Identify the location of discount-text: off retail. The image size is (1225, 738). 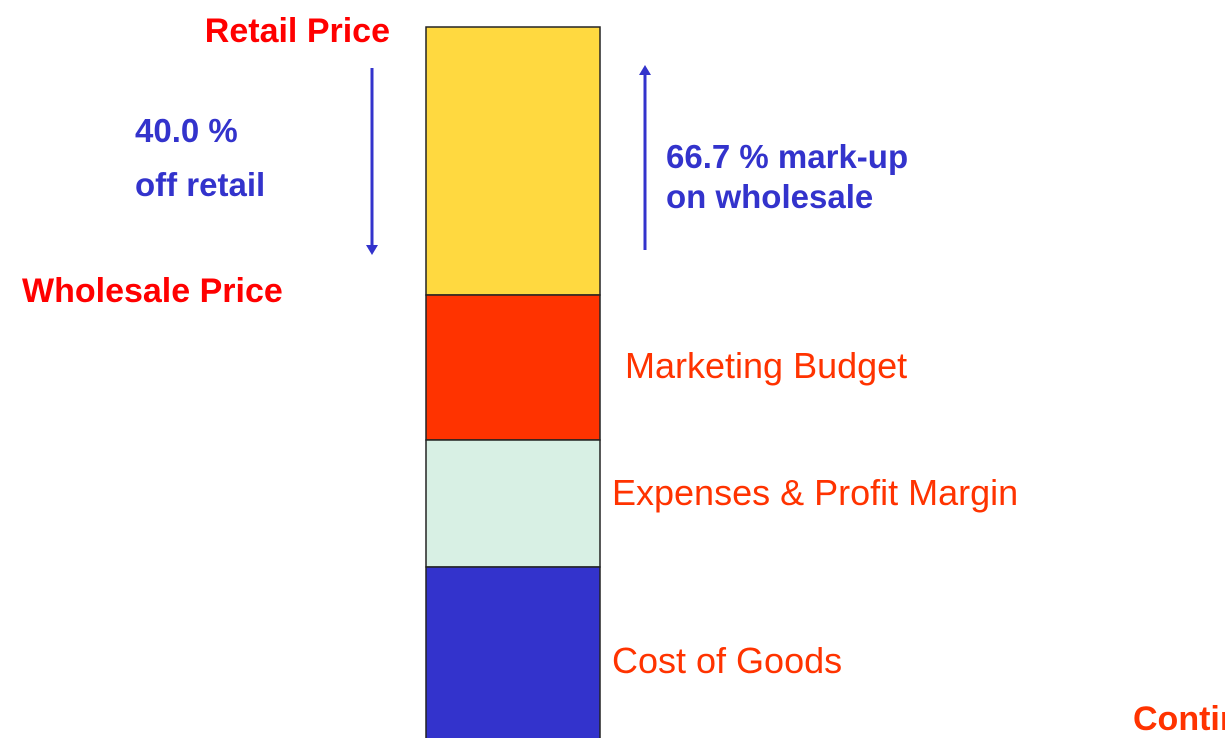
(200, 184).